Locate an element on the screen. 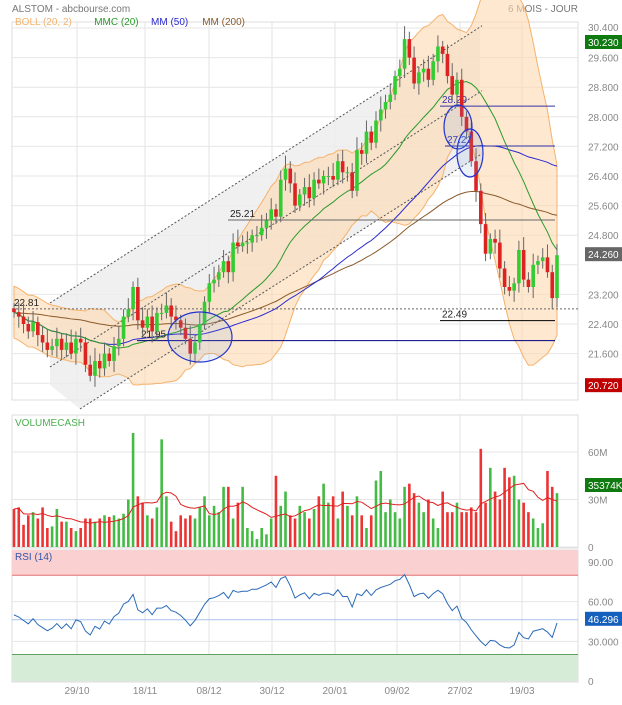 The height and width of the screenshot is (705, 622). legend-item: BOLL (20, 2) is located at coordinates (43, 22).